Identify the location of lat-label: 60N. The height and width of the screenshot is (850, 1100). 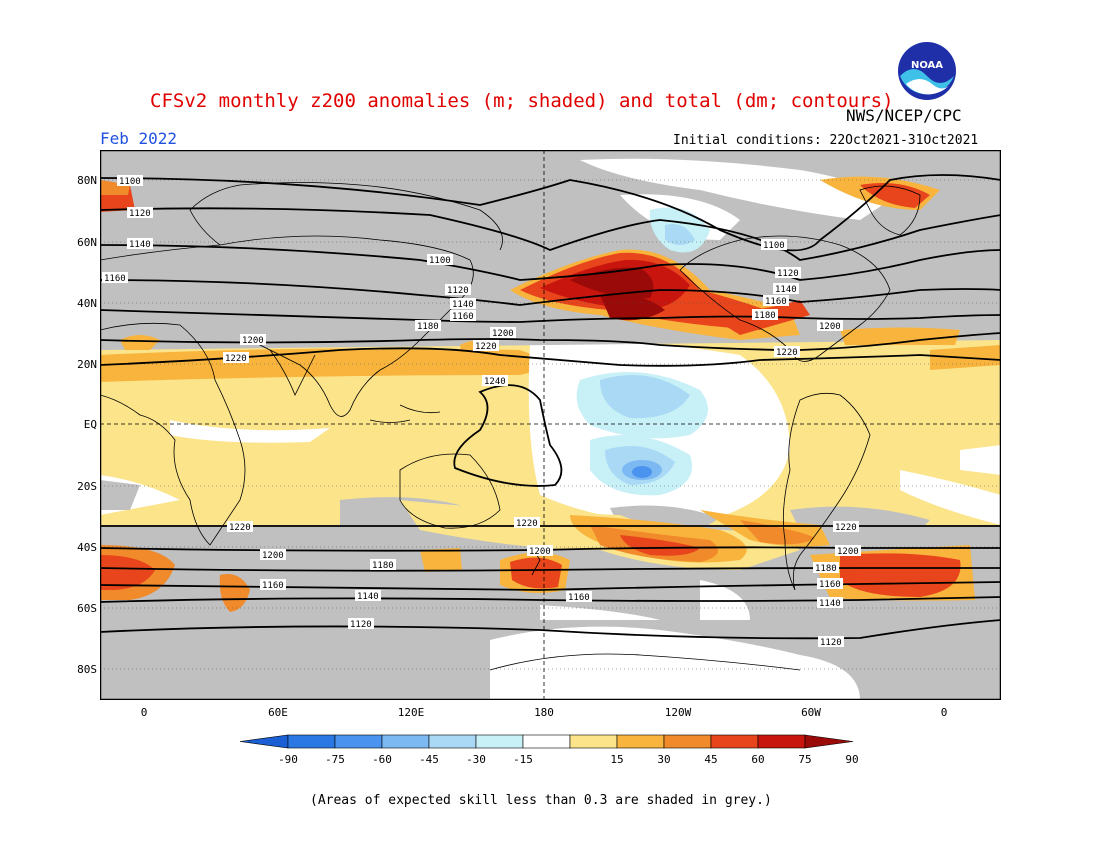
(87, 242).